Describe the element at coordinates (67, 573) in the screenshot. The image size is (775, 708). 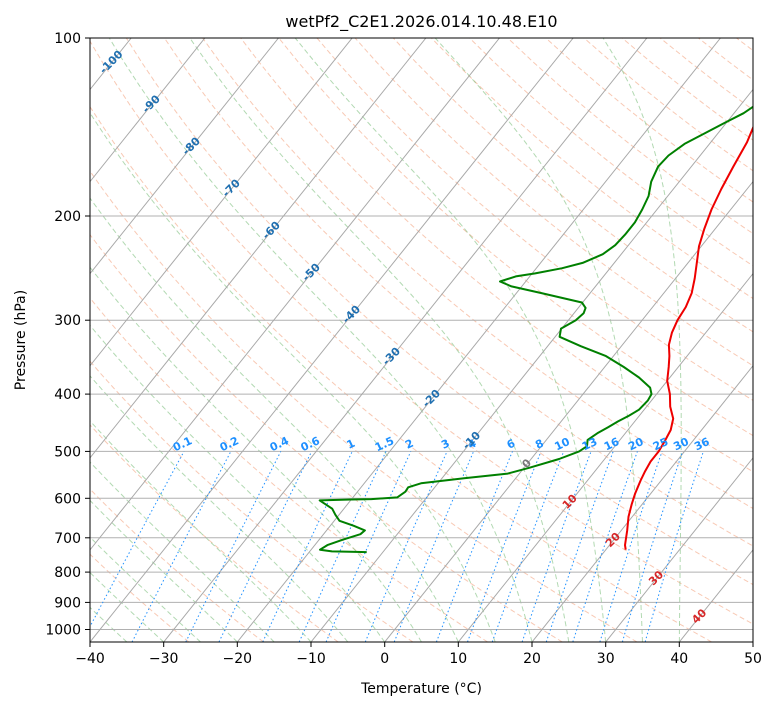
I see `y-tick-label: 800` at that location.